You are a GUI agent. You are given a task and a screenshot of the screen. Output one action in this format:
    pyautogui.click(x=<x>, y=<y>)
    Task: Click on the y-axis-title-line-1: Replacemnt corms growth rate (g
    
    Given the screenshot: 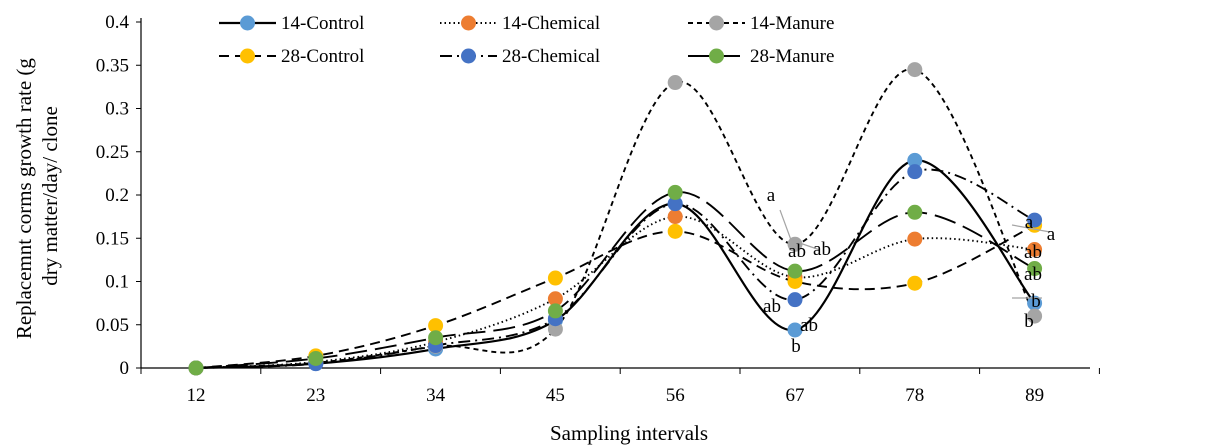 What is the action you would take?
    pyautogui.click(x=24, y=199)
    